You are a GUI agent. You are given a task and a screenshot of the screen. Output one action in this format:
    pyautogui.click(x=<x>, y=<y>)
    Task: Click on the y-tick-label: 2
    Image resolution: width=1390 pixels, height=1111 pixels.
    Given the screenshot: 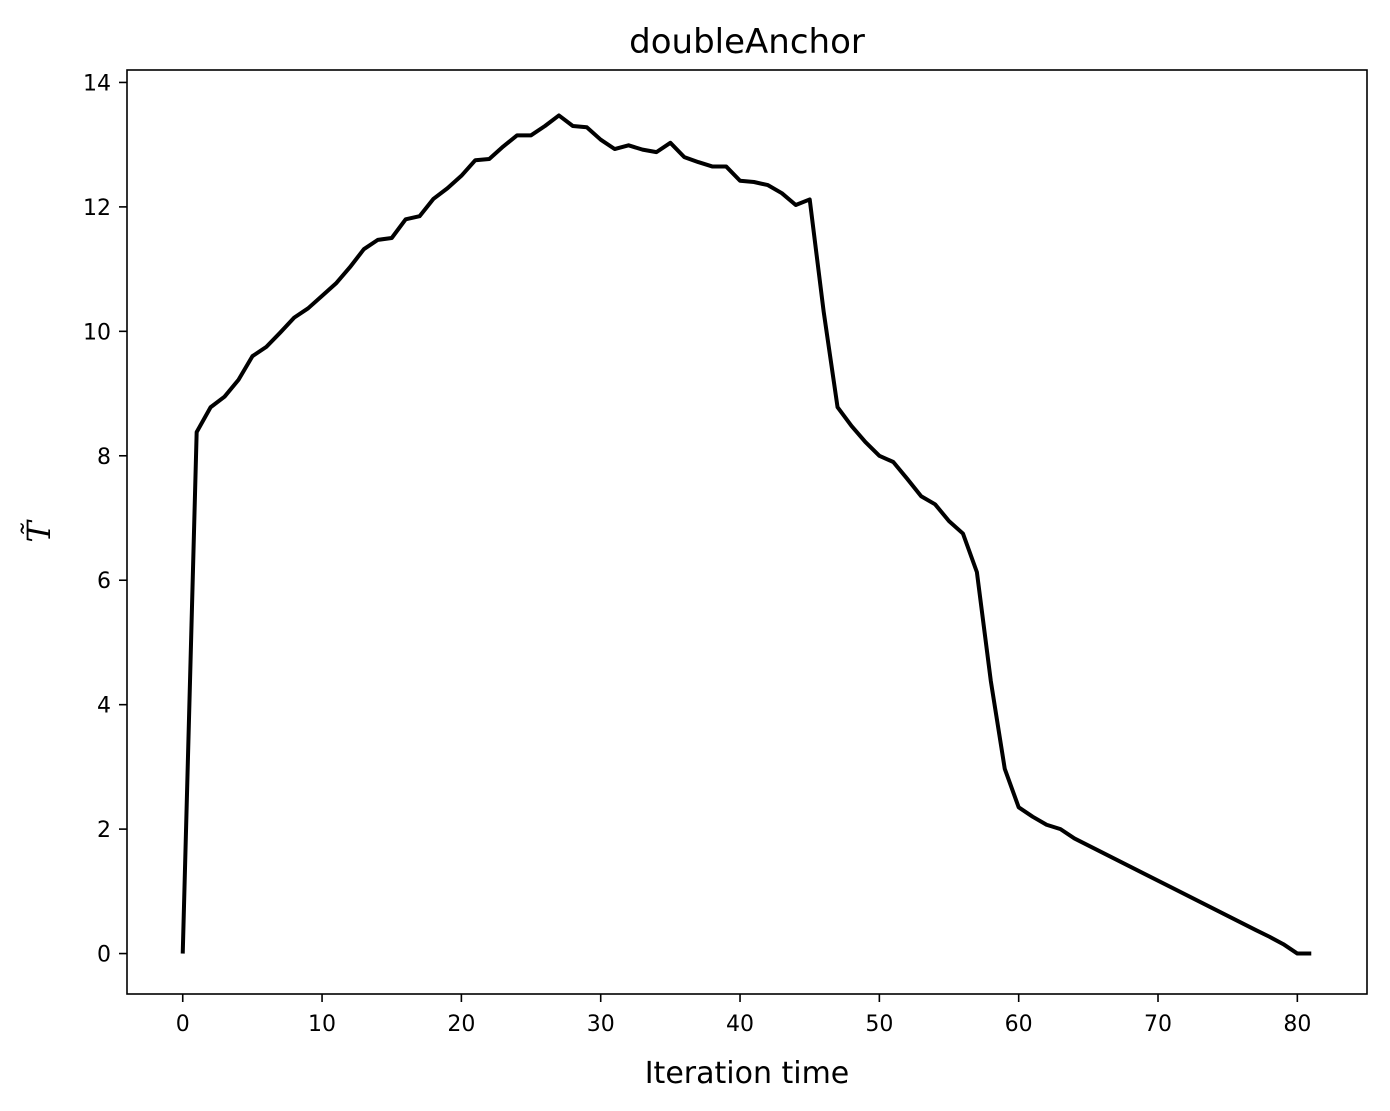 What is the action you would take?
    pyautogui.click(x=104, y=830)
    